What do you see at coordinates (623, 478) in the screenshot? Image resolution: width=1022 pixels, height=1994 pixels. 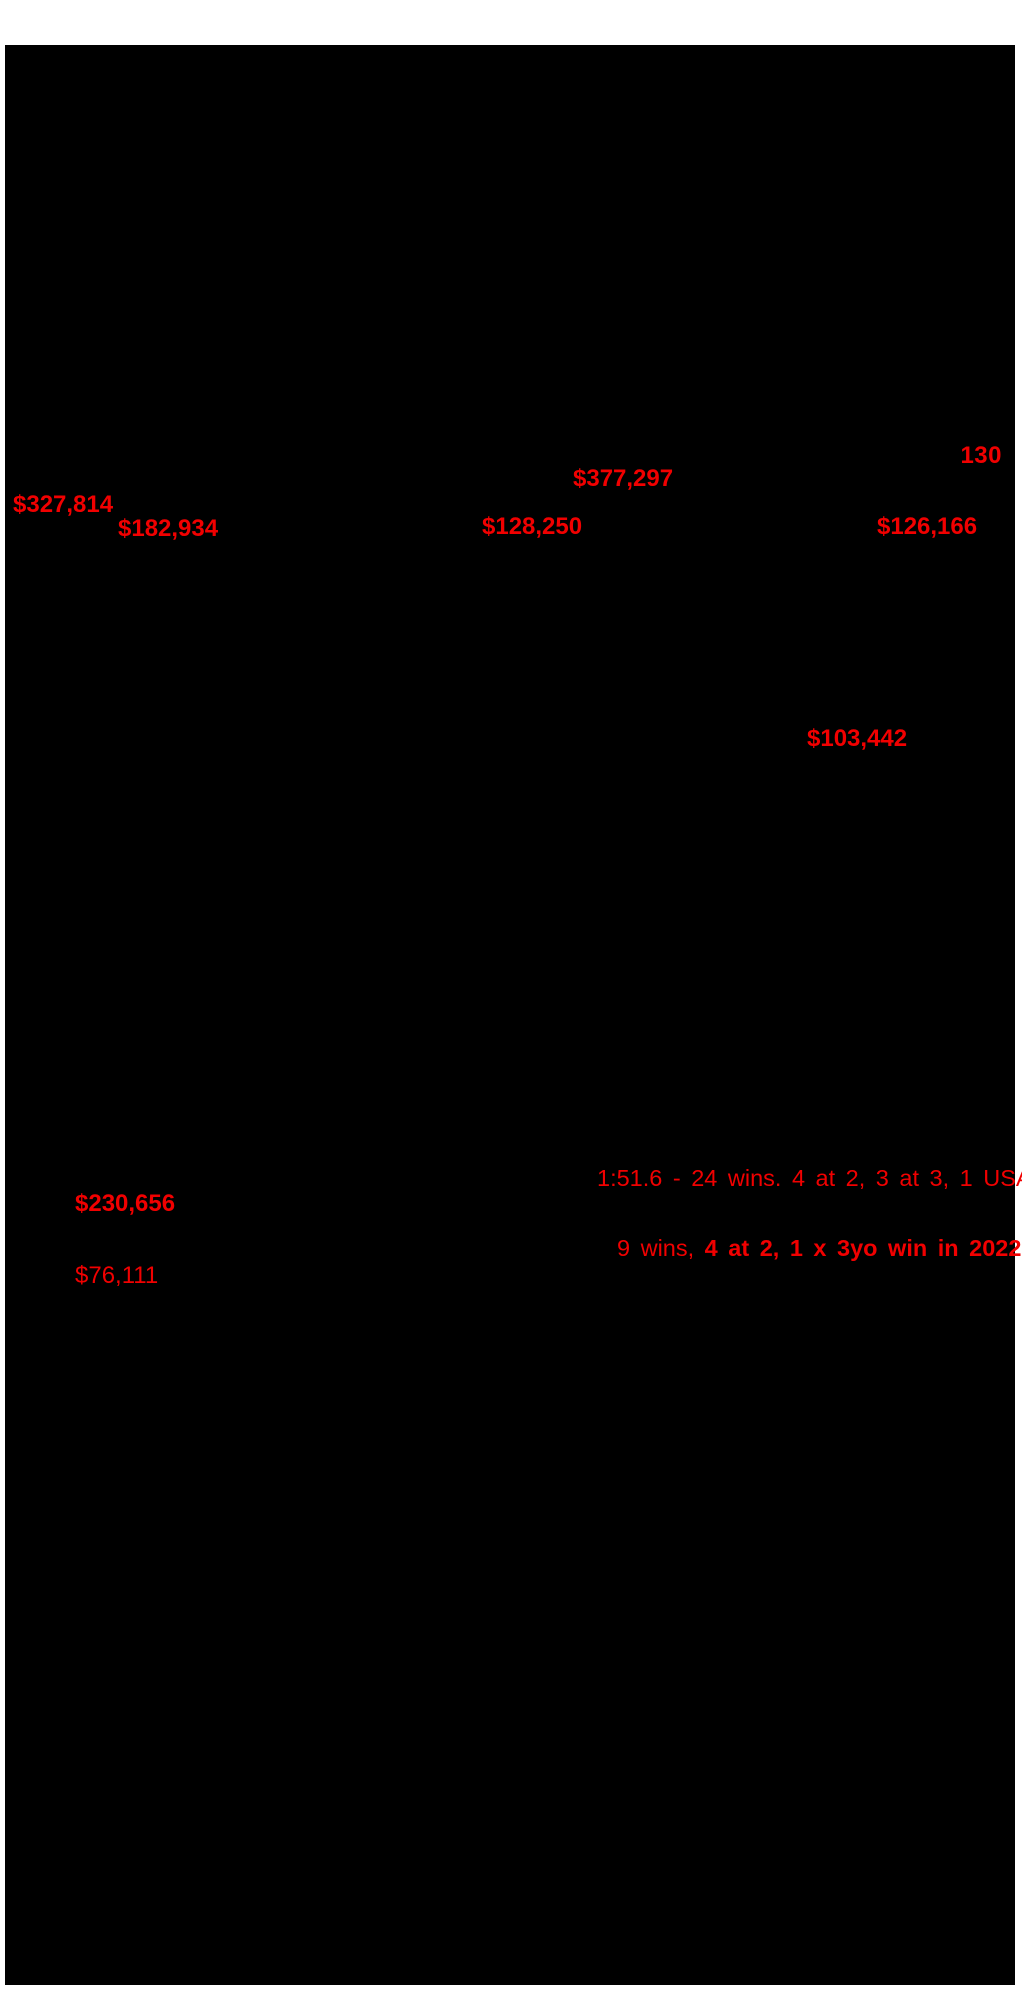 I see `earnings-amount-1: $377,297` at bounding box center [623, 478].